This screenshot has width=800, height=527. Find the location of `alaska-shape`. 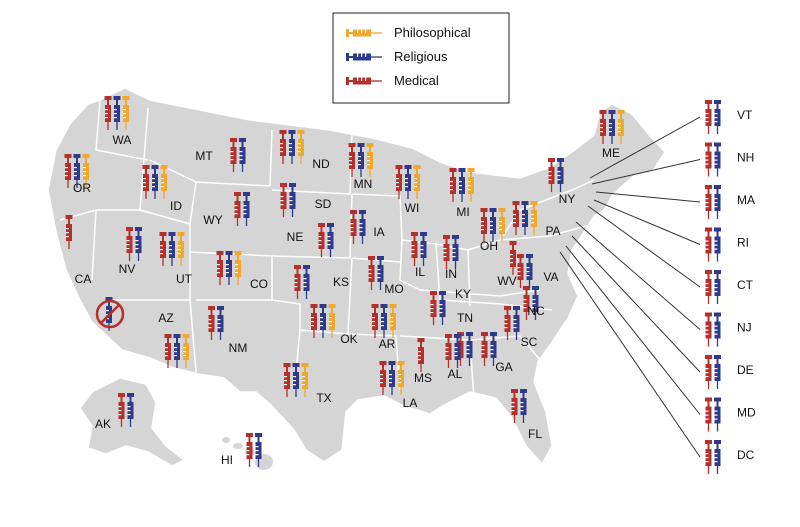

alaska-shape is located at coordinates (132, 422).